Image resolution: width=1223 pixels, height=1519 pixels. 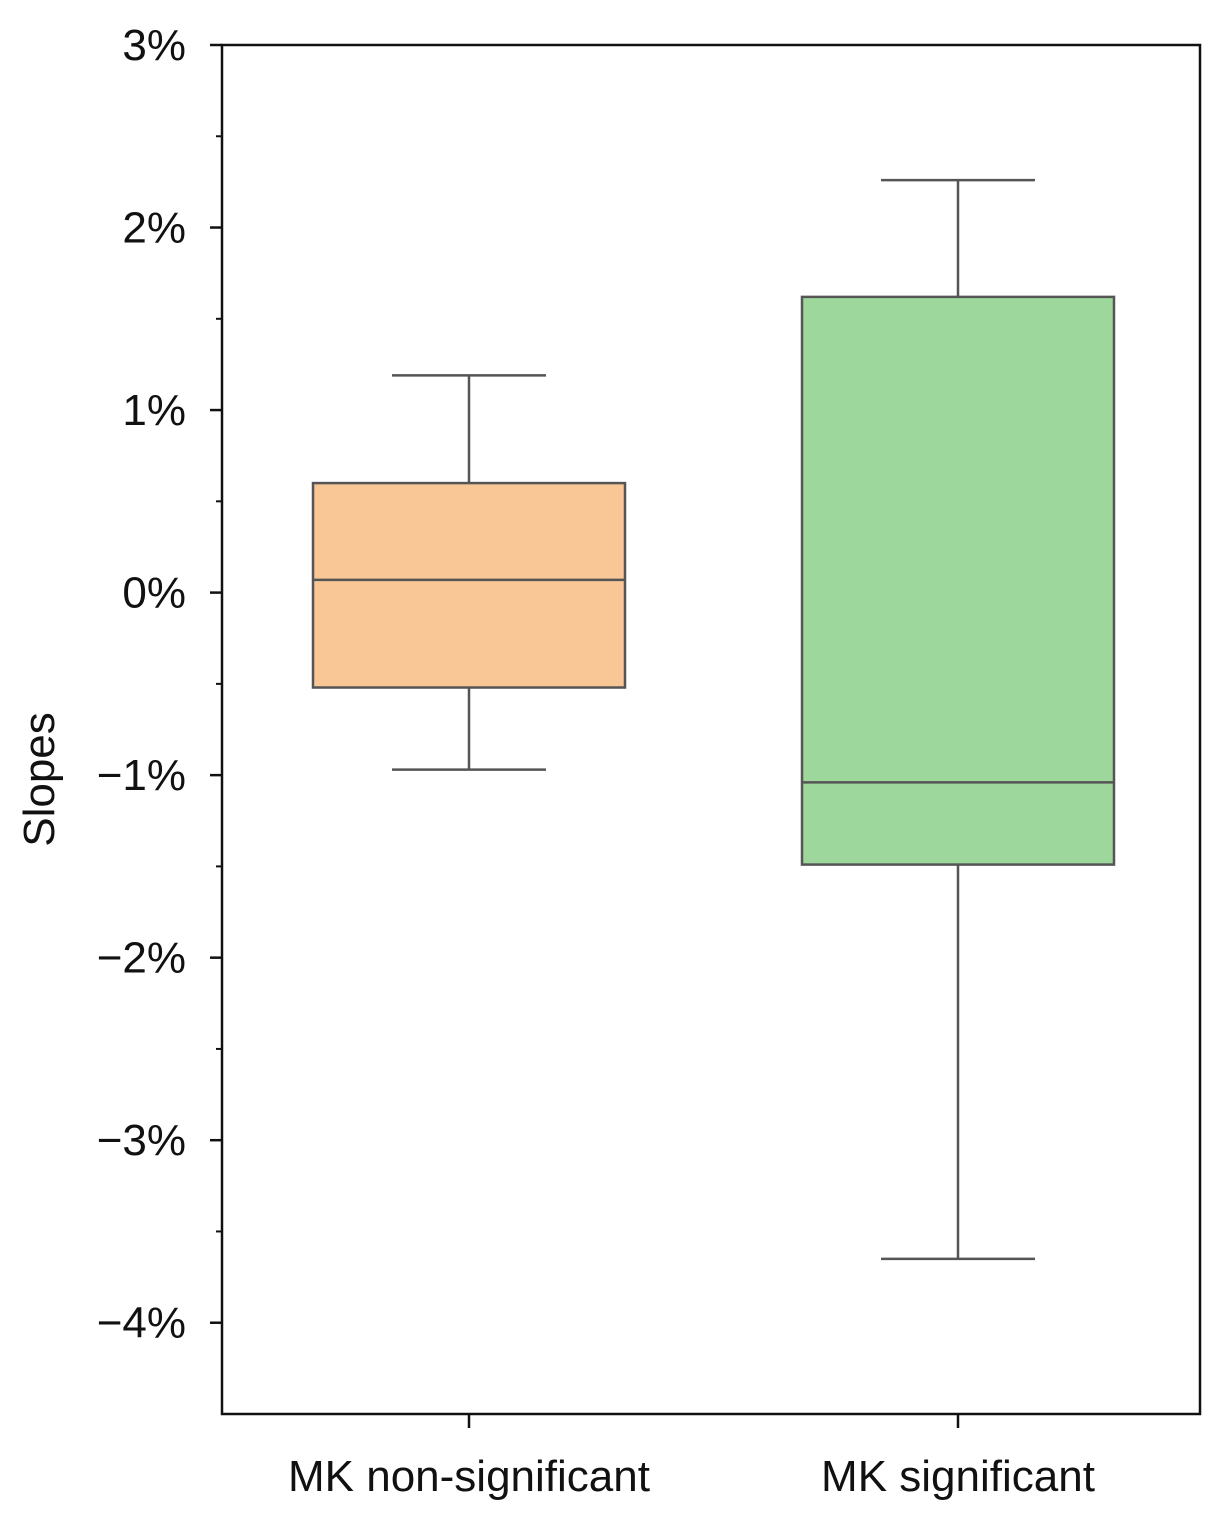 What do you see at coordinates (141, 775) in the screenshot?
I see `y-tick-label: −1%` at bounding box center [141, 775].